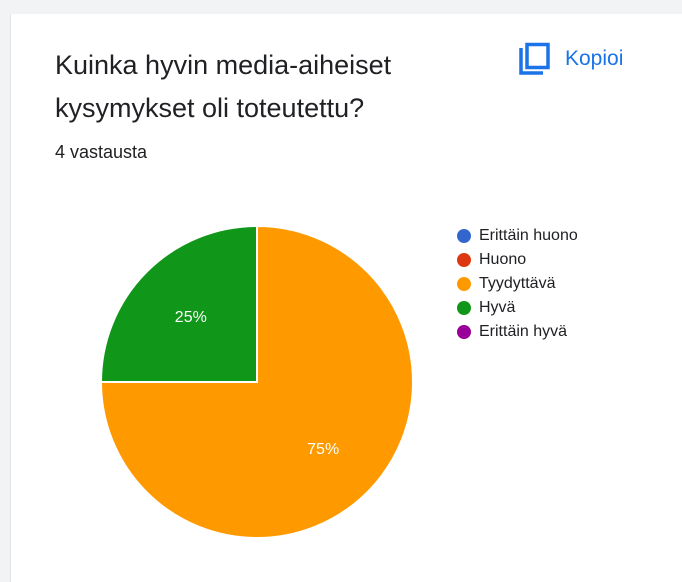  Describe the element at coordinates (503, 259) in the screenshot. I see `legend-label: Huono` at that location.